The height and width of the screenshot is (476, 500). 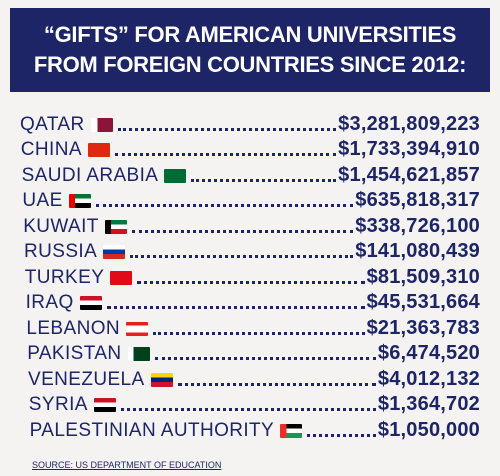 What do you see at coordinates (250, 378) in the screenshot?
I see `row: VENEZUELA $4,012,132` at bounding box center [250, 378].